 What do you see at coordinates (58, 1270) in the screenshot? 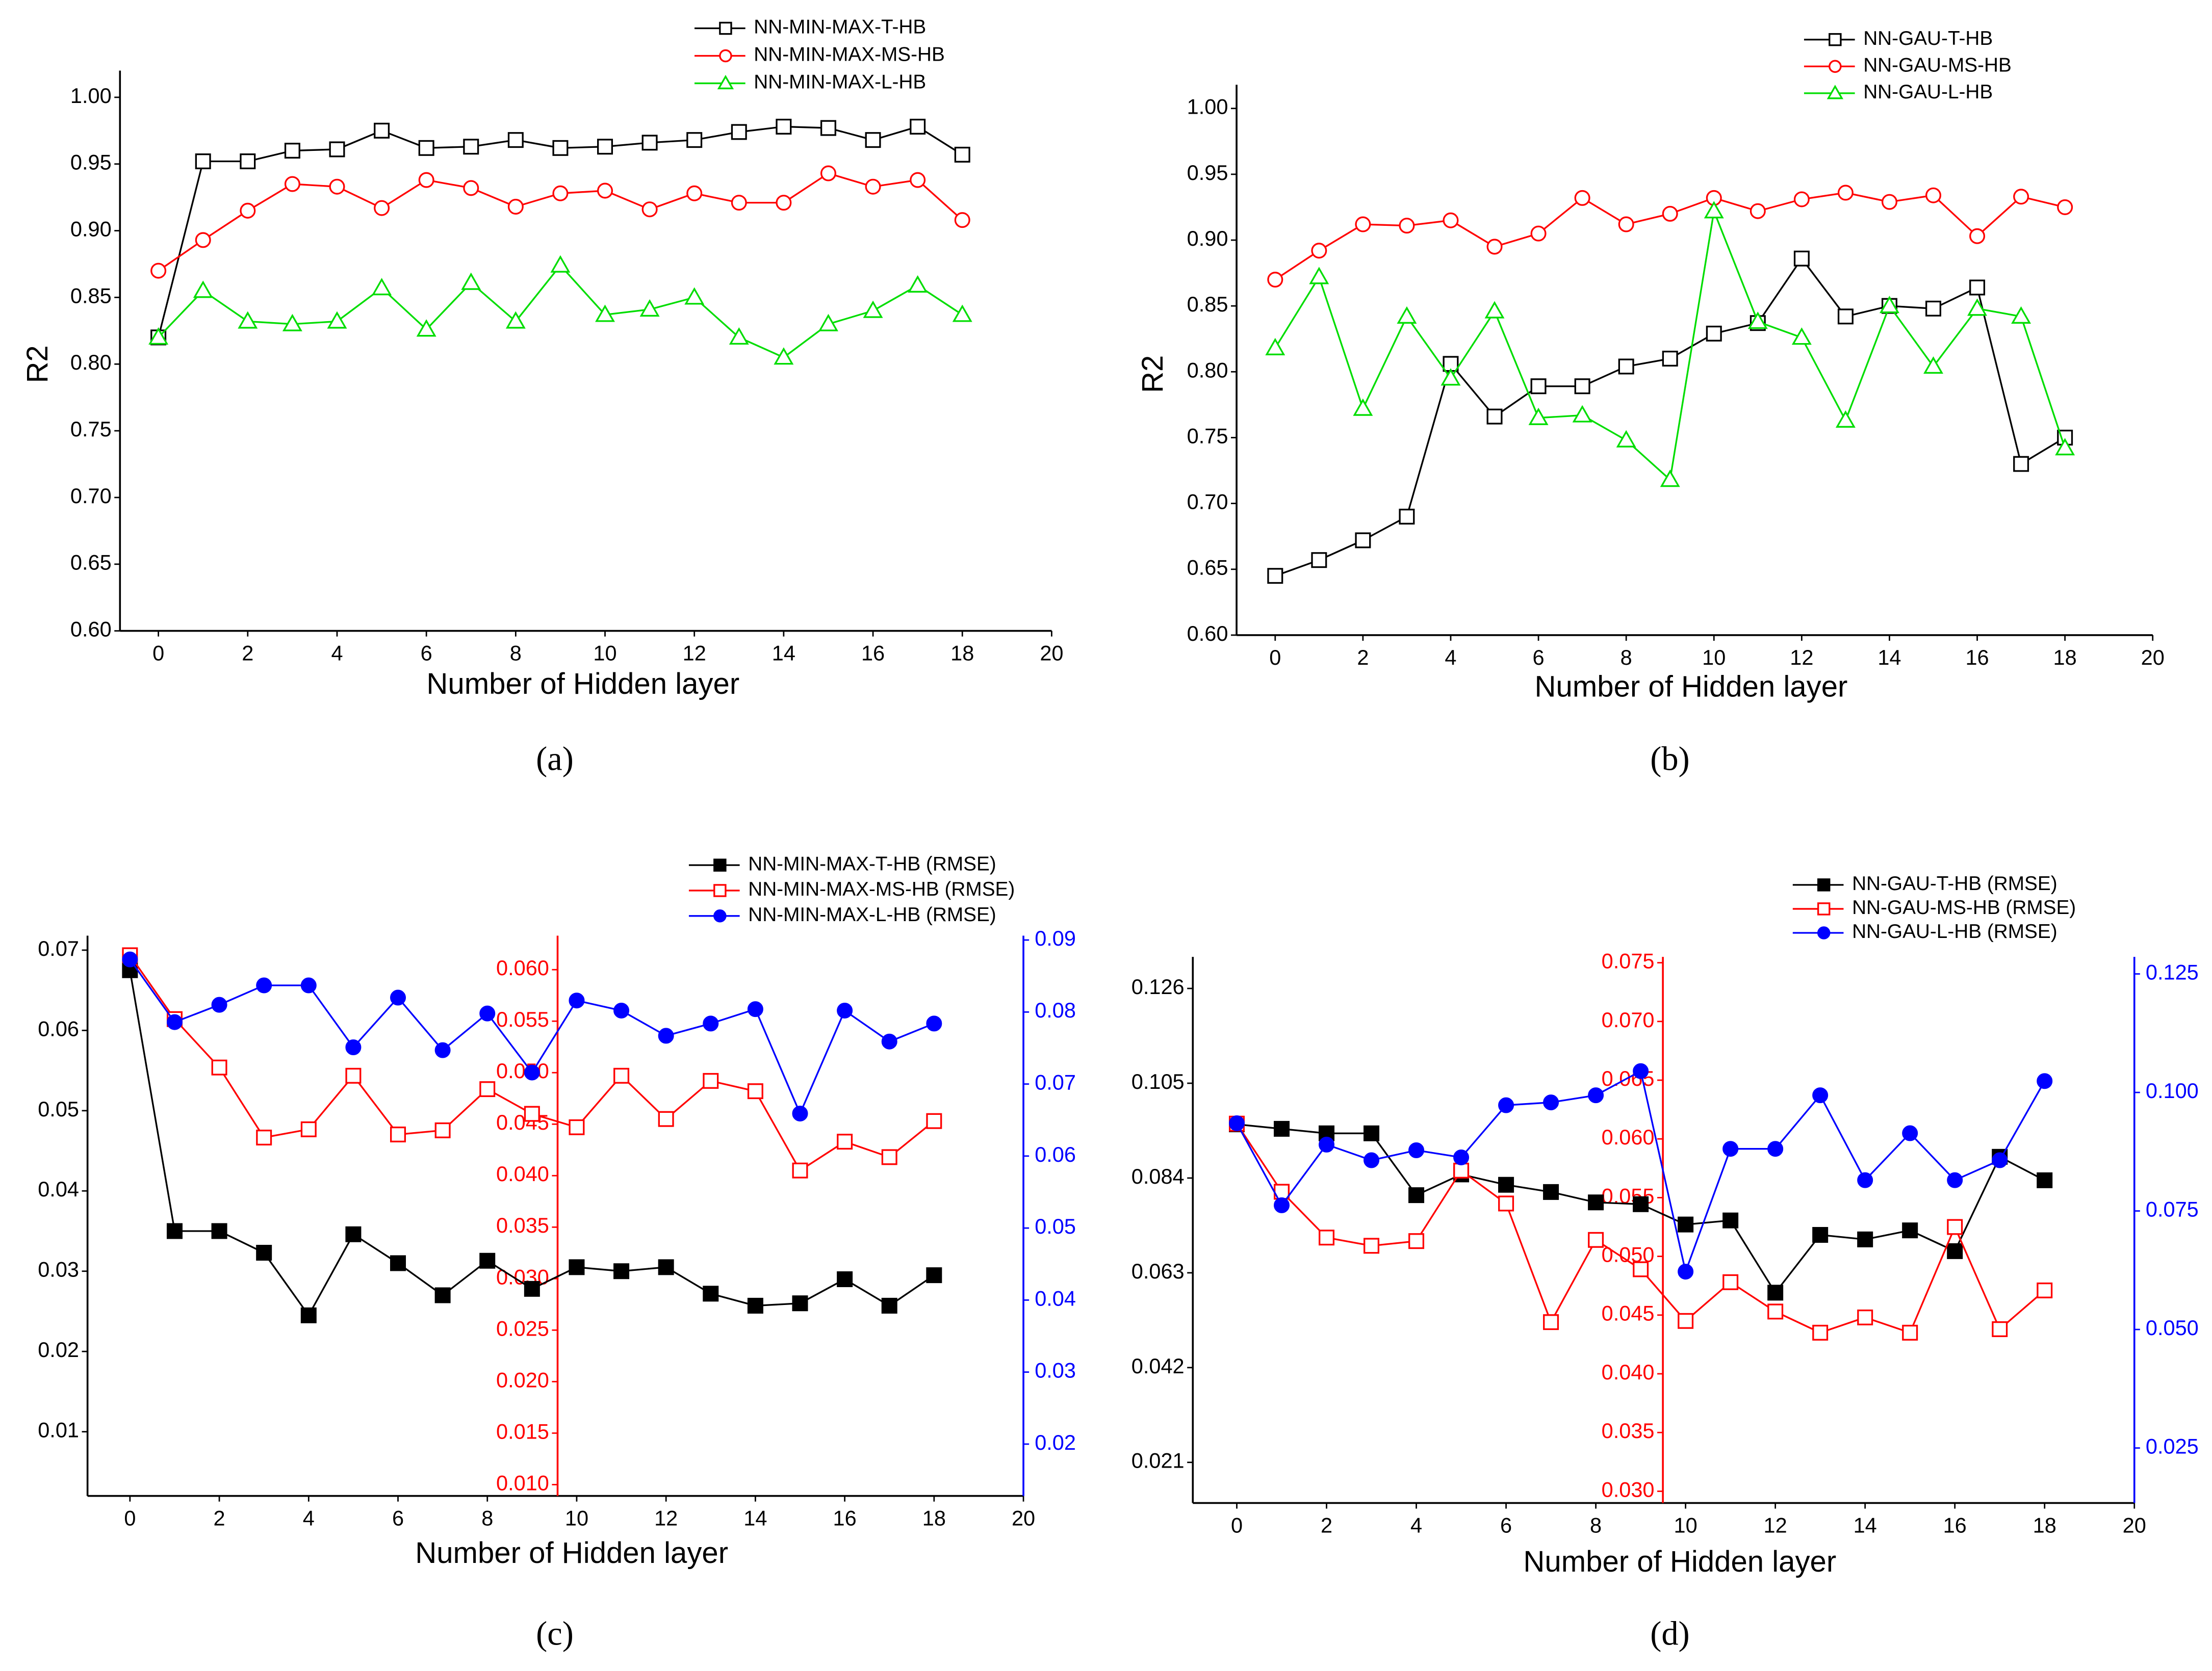
I see `y-tick-label: 0.03` at bounding box center [58, 1270].